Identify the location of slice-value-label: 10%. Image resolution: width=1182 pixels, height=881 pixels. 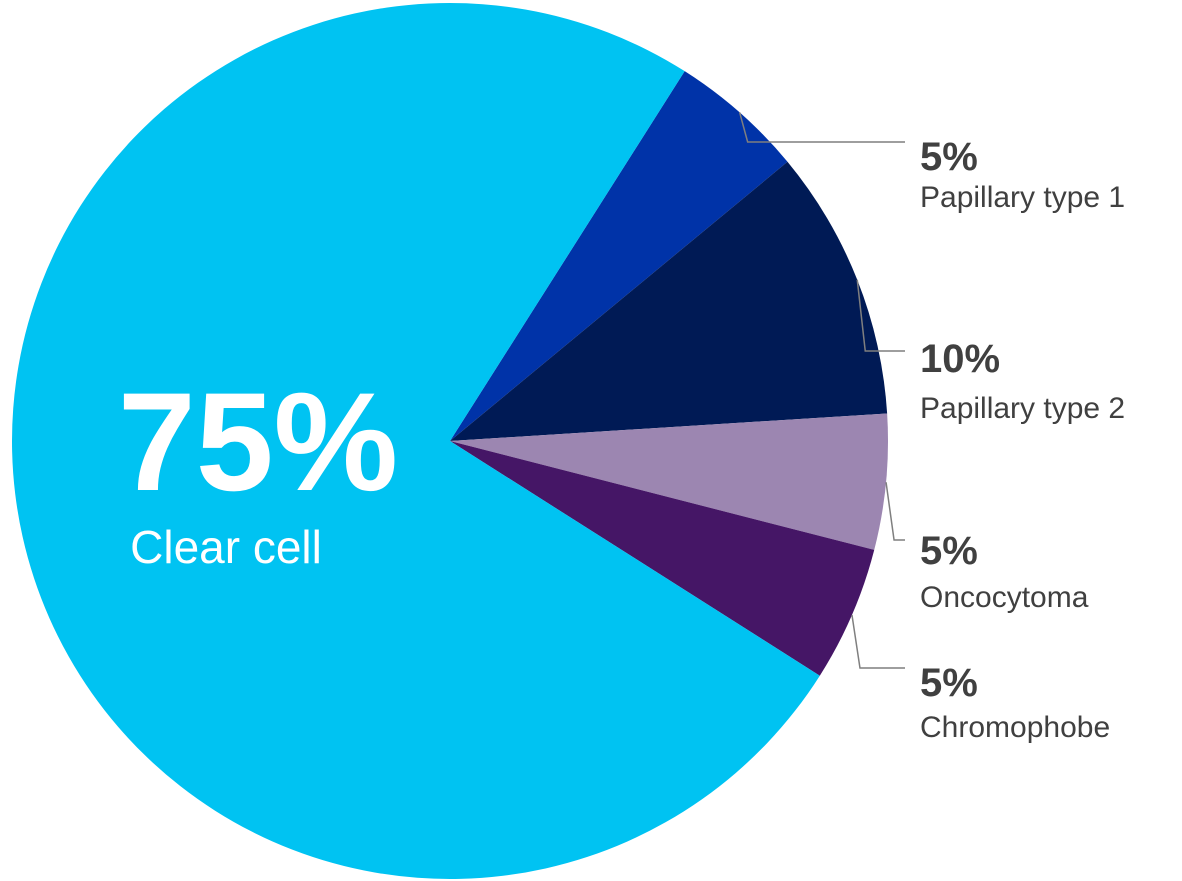
(960, 359).